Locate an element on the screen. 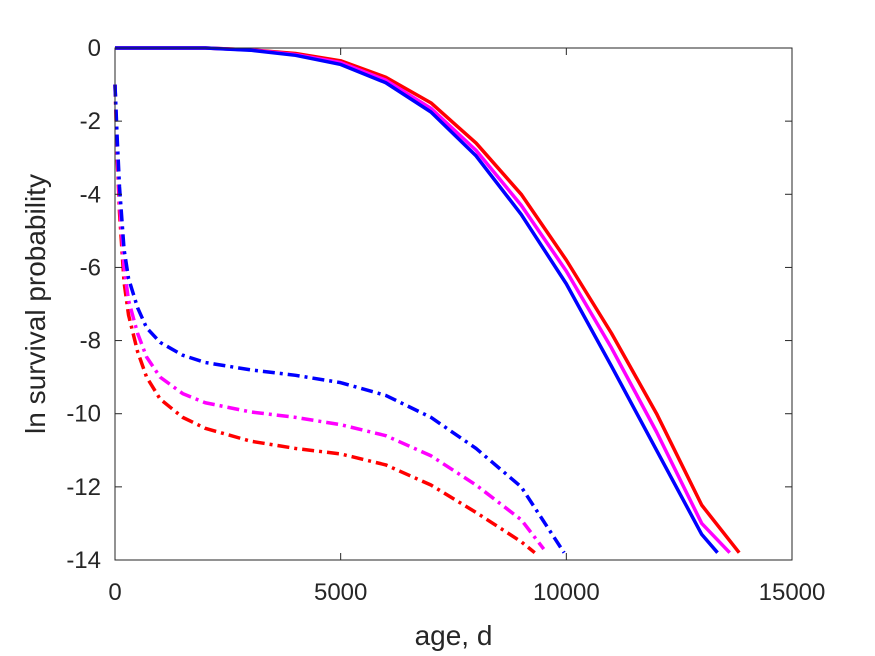 The image size is (875, 656). y-tick-label: -12 is located at coordinates (83, 487).